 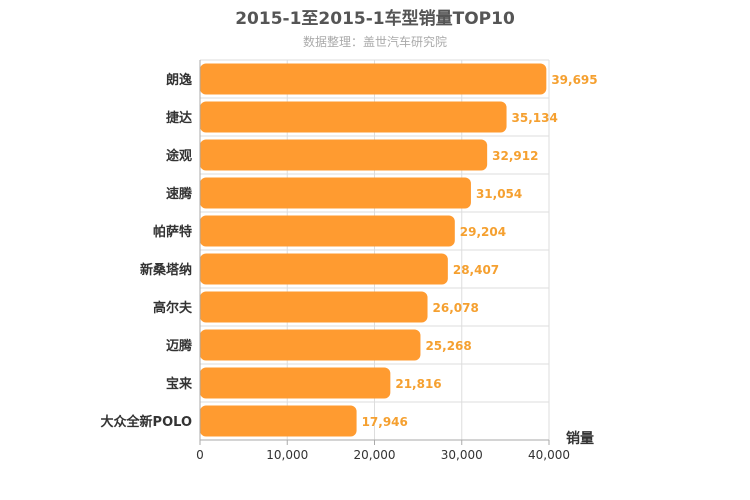 What do you see at coordinates (166, 270) in the screenshot?
I see `category-label: 新桑塔纳` at bounding box center [166, 270].